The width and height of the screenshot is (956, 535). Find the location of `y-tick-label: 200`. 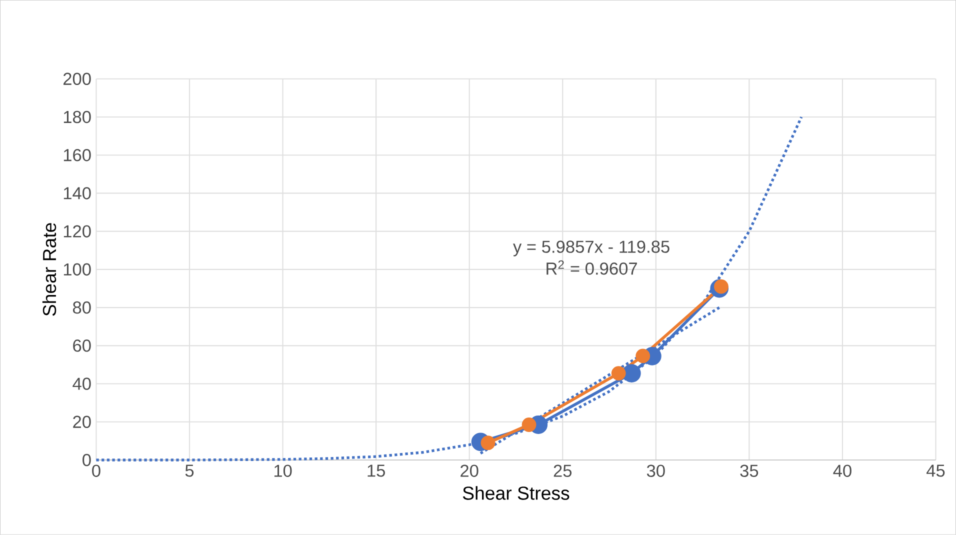

y-tick-label: 200 is located at coordinates (77, 79).